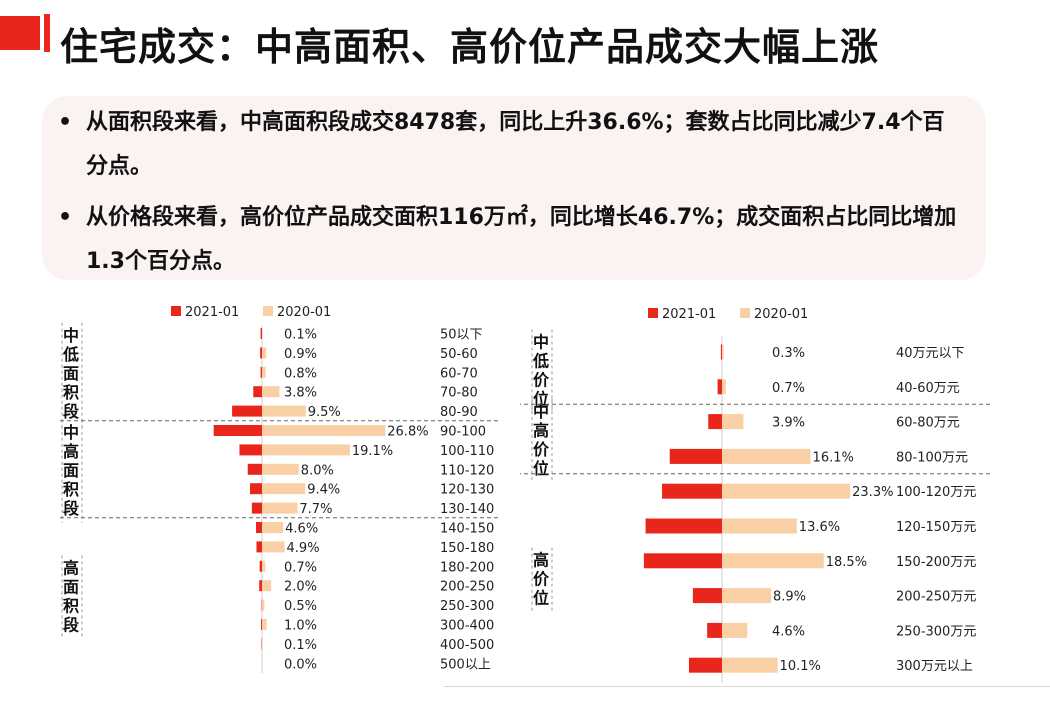 This screenshot has width=1050, height=720. Describe the element at coordinates (303, 548) in the screenshot. I see `data-label: 4.9%` at that location.